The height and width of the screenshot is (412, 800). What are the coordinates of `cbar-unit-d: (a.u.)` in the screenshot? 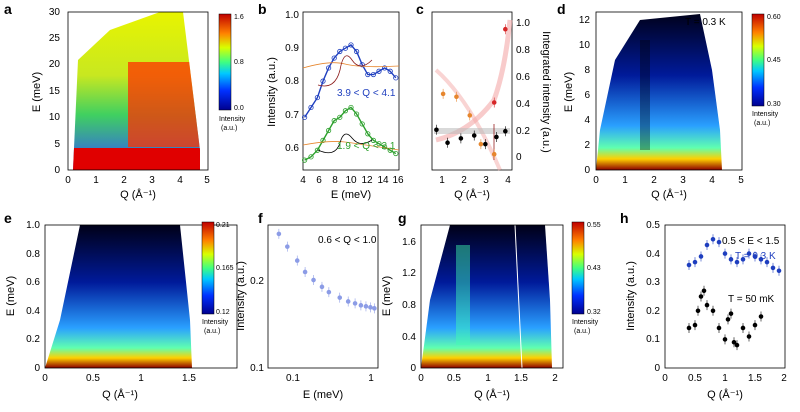 It's located at (762, 123).